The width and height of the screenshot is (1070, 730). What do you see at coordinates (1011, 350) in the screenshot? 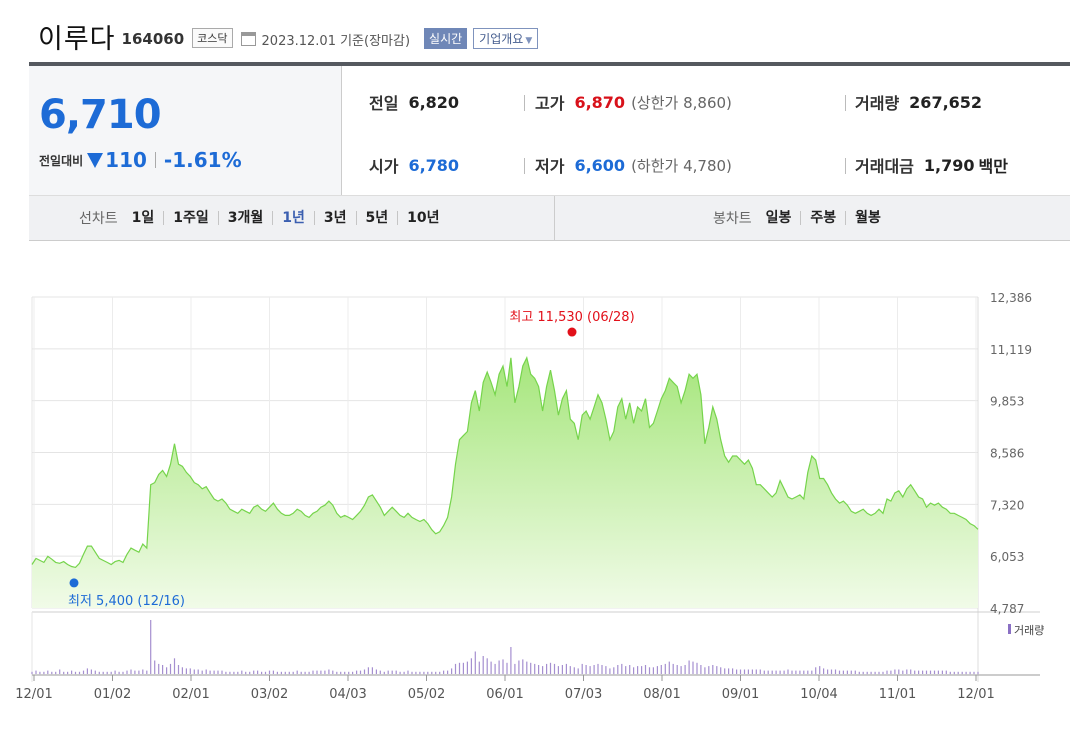
I see `y-tick-label: 11,119` at bounding box center [1011, 350].